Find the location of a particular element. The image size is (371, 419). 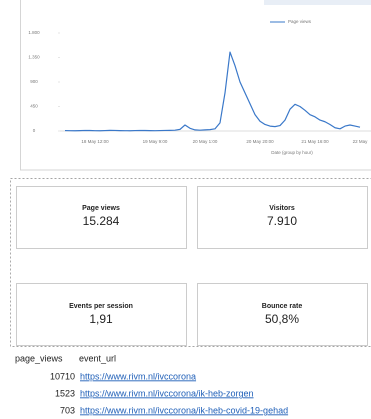

x-tick-label: 21 May 16:00 is located at coordinates (315, 141).